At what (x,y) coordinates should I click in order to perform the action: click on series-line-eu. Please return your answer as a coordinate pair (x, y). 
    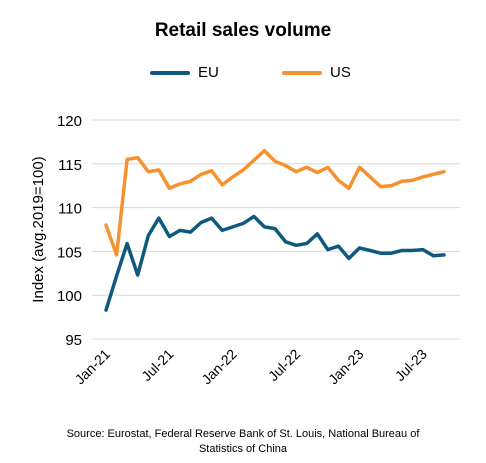
    Looking at the image, I should click on (275, 263).